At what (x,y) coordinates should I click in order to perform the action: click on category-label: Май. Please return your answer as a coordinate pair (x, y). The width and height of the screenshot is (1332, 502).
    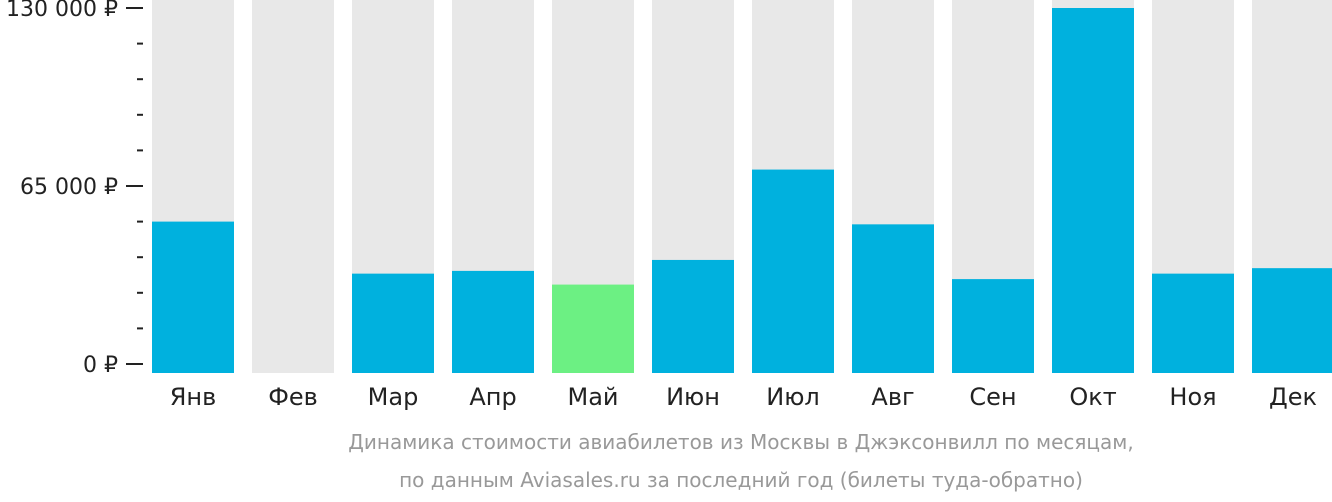
    Looking at the image, I should click on (592, 397).